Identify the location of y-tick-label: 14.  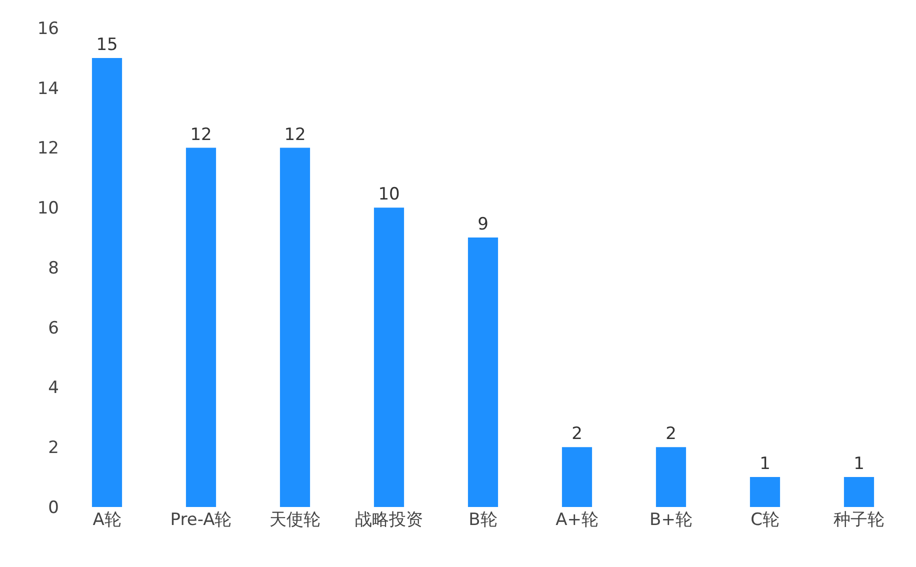
(48, 88).